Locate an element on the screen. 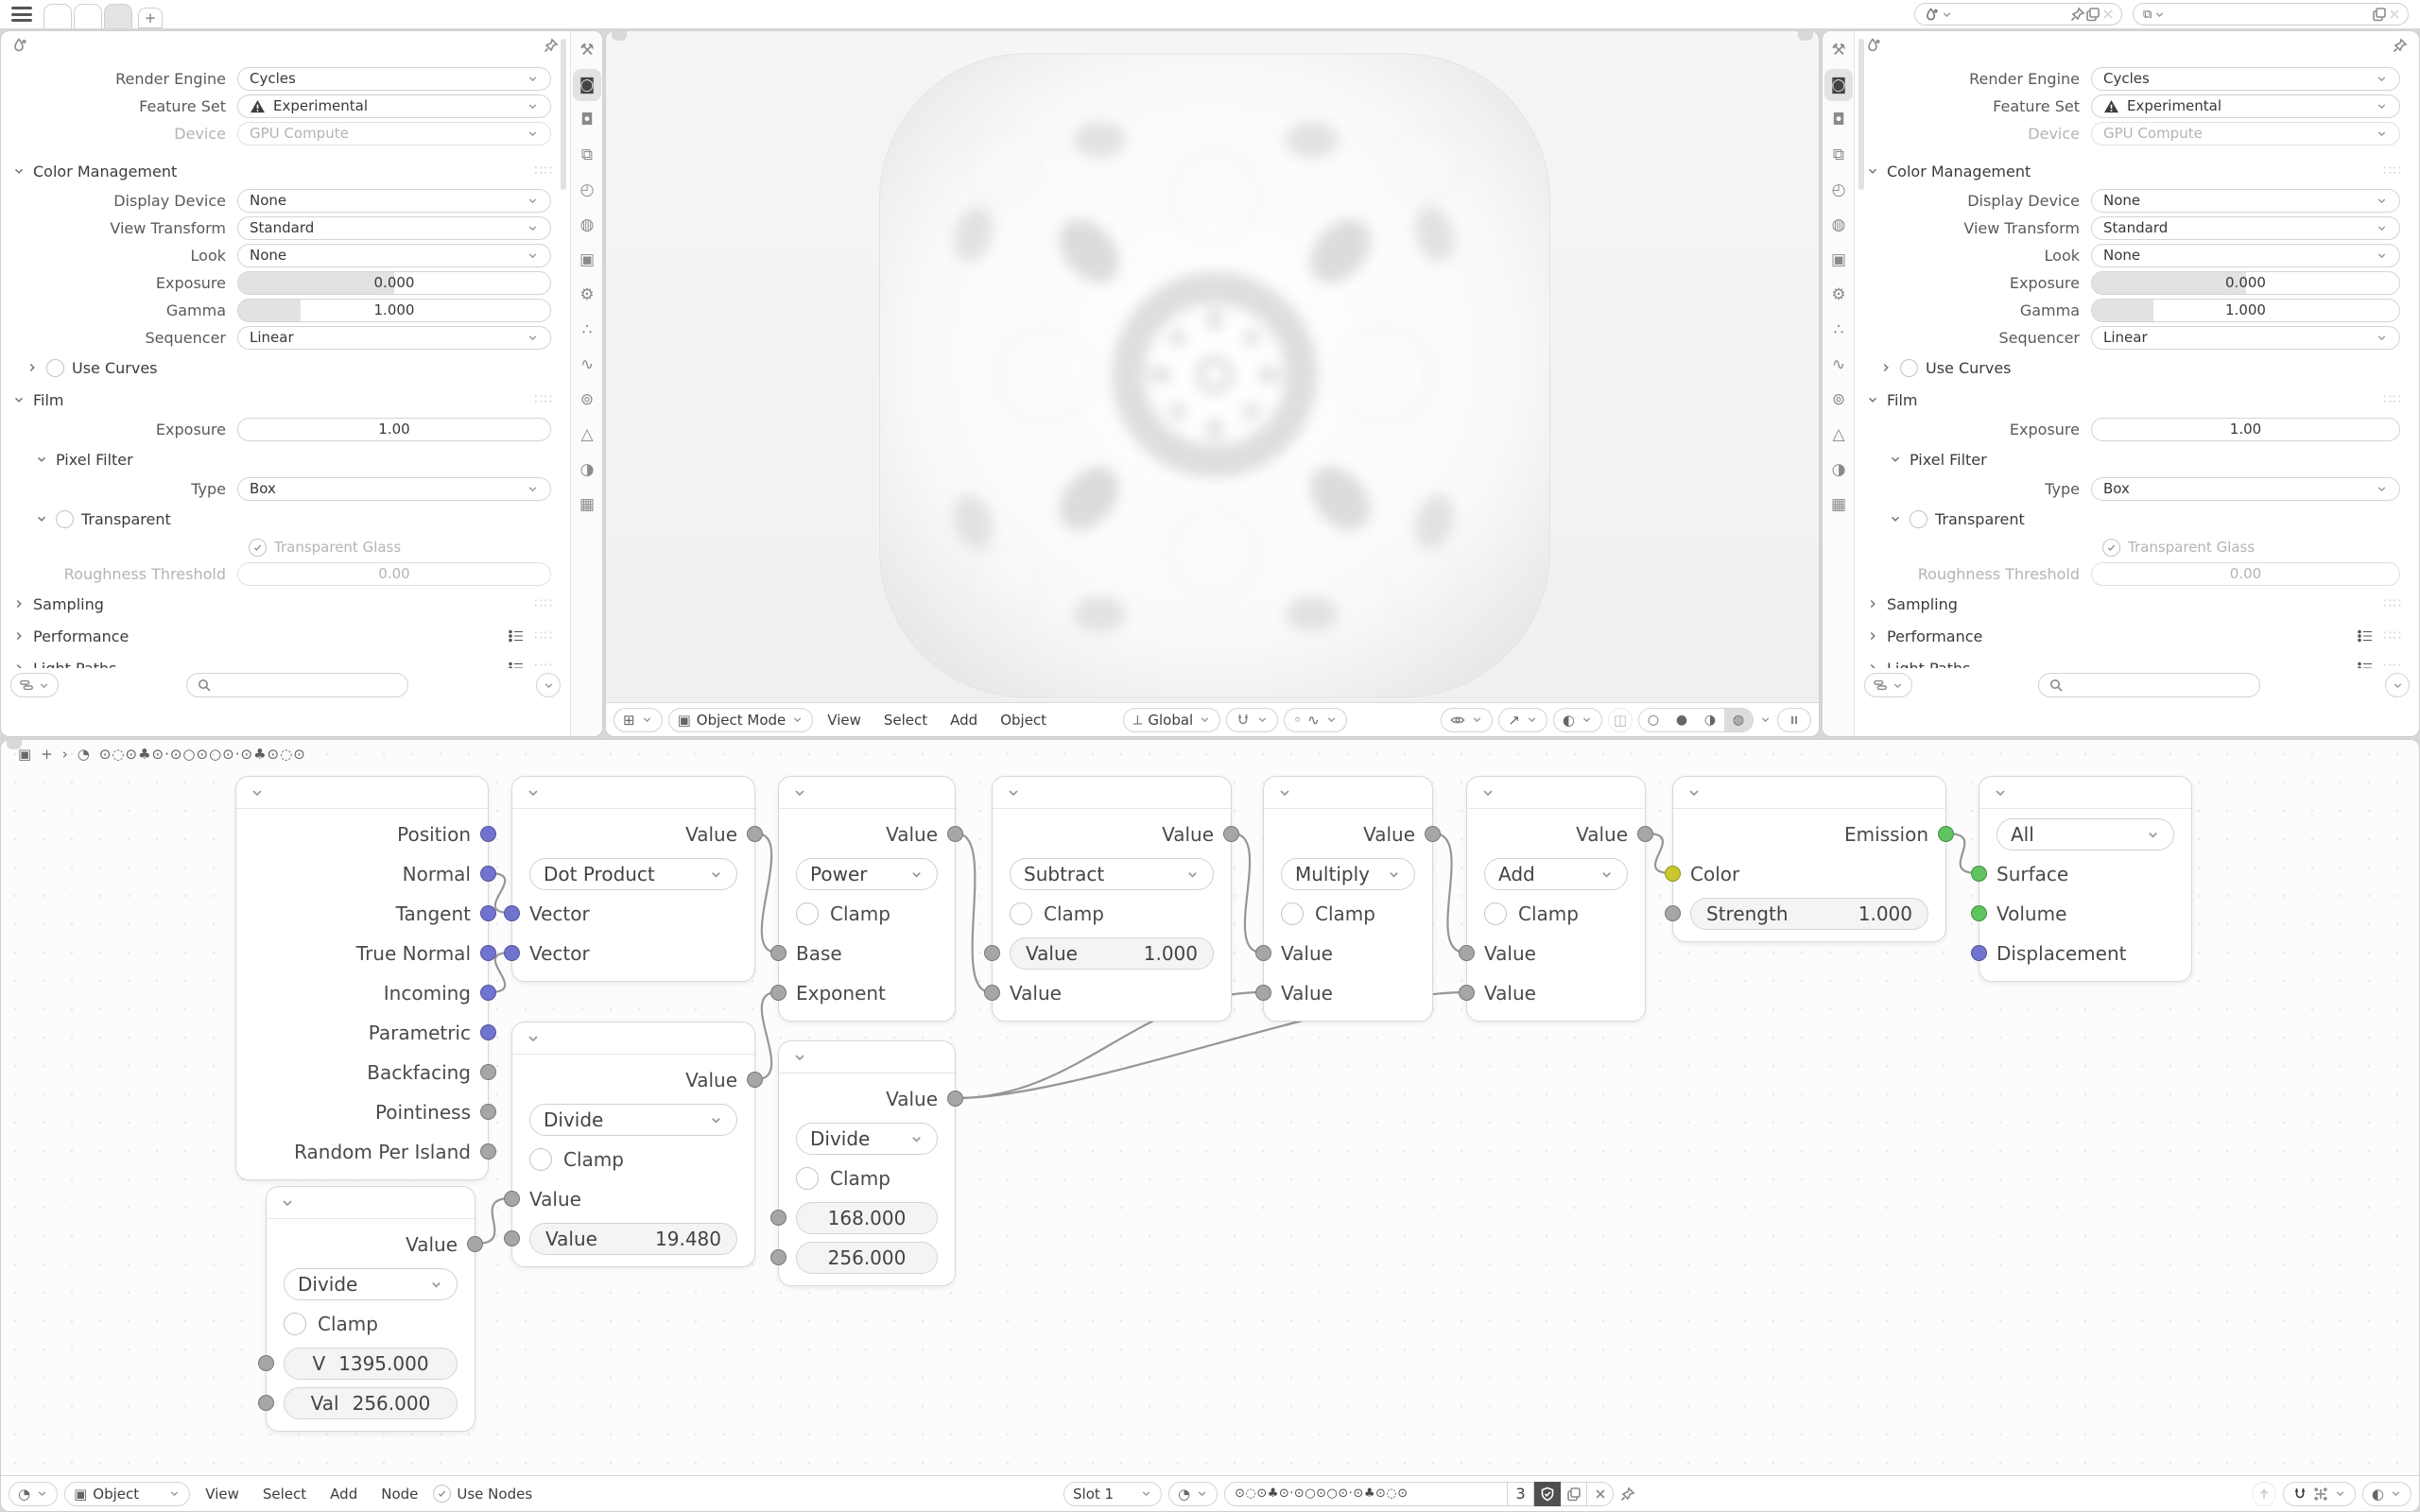 The height and width of the screenshot is (1512, 2420). menu-view: View is located at coordinates (844, 720).